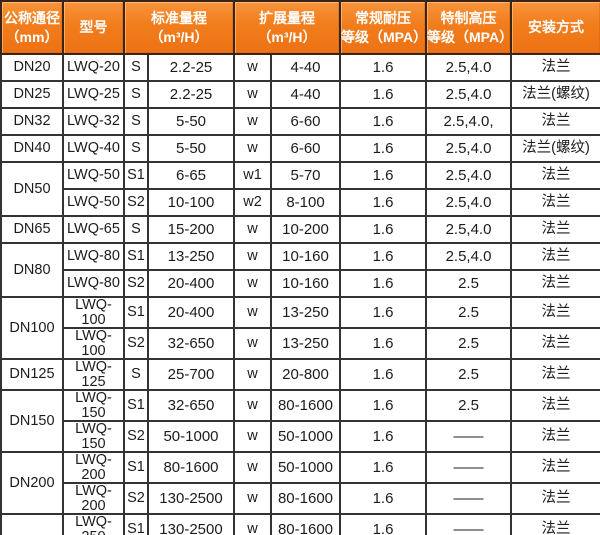 The image size is (600, 535). What do you see at coordinates (305, 148) in the screenshot?
I see `cell-ext-range: 6-60` at bounding box center [305, 148].